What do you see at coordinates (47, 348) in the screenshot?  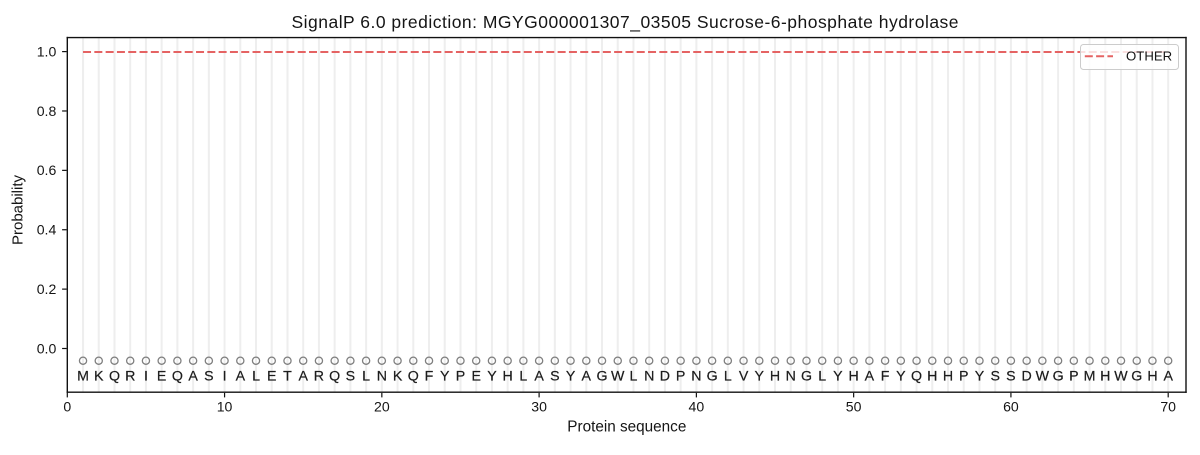 I see `svg-text: 0.0` at bounding box center [47, 348].